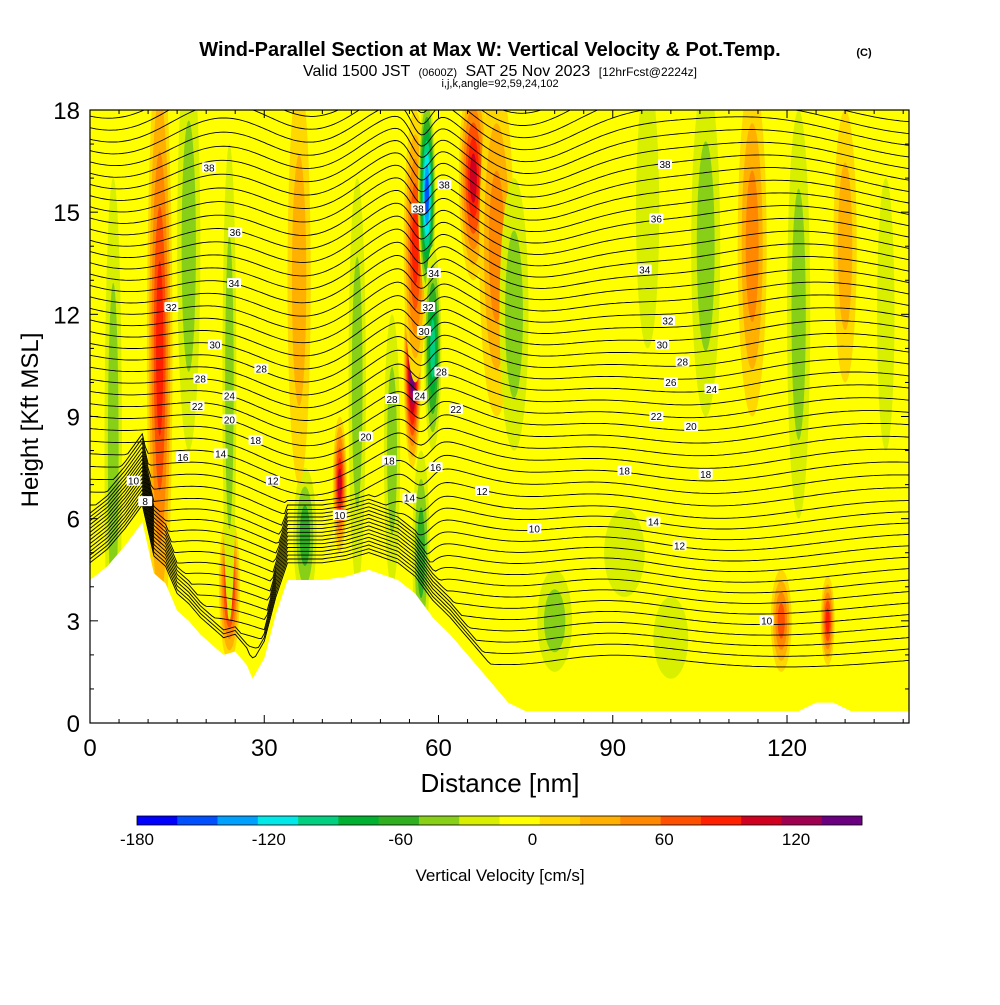  I want to click on chart-params: i,j,k,angle=92,59,24,102, so click(499, 84).